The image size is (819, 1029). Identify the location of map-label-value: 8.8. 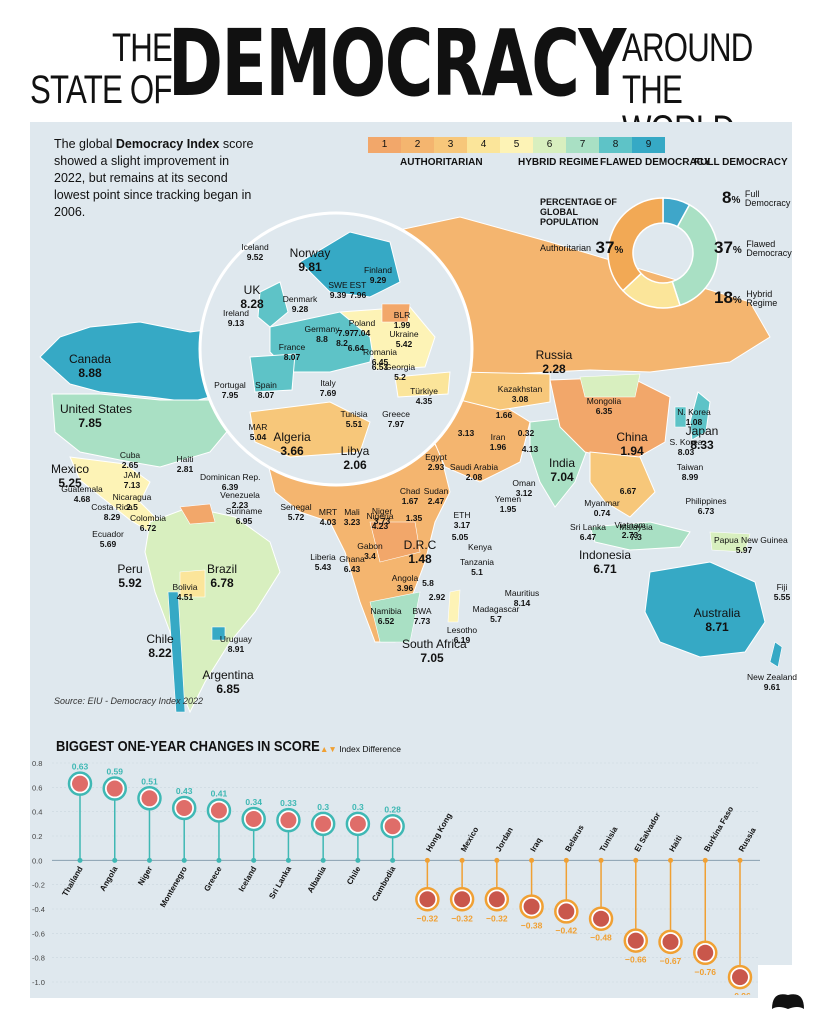
(322, 339).